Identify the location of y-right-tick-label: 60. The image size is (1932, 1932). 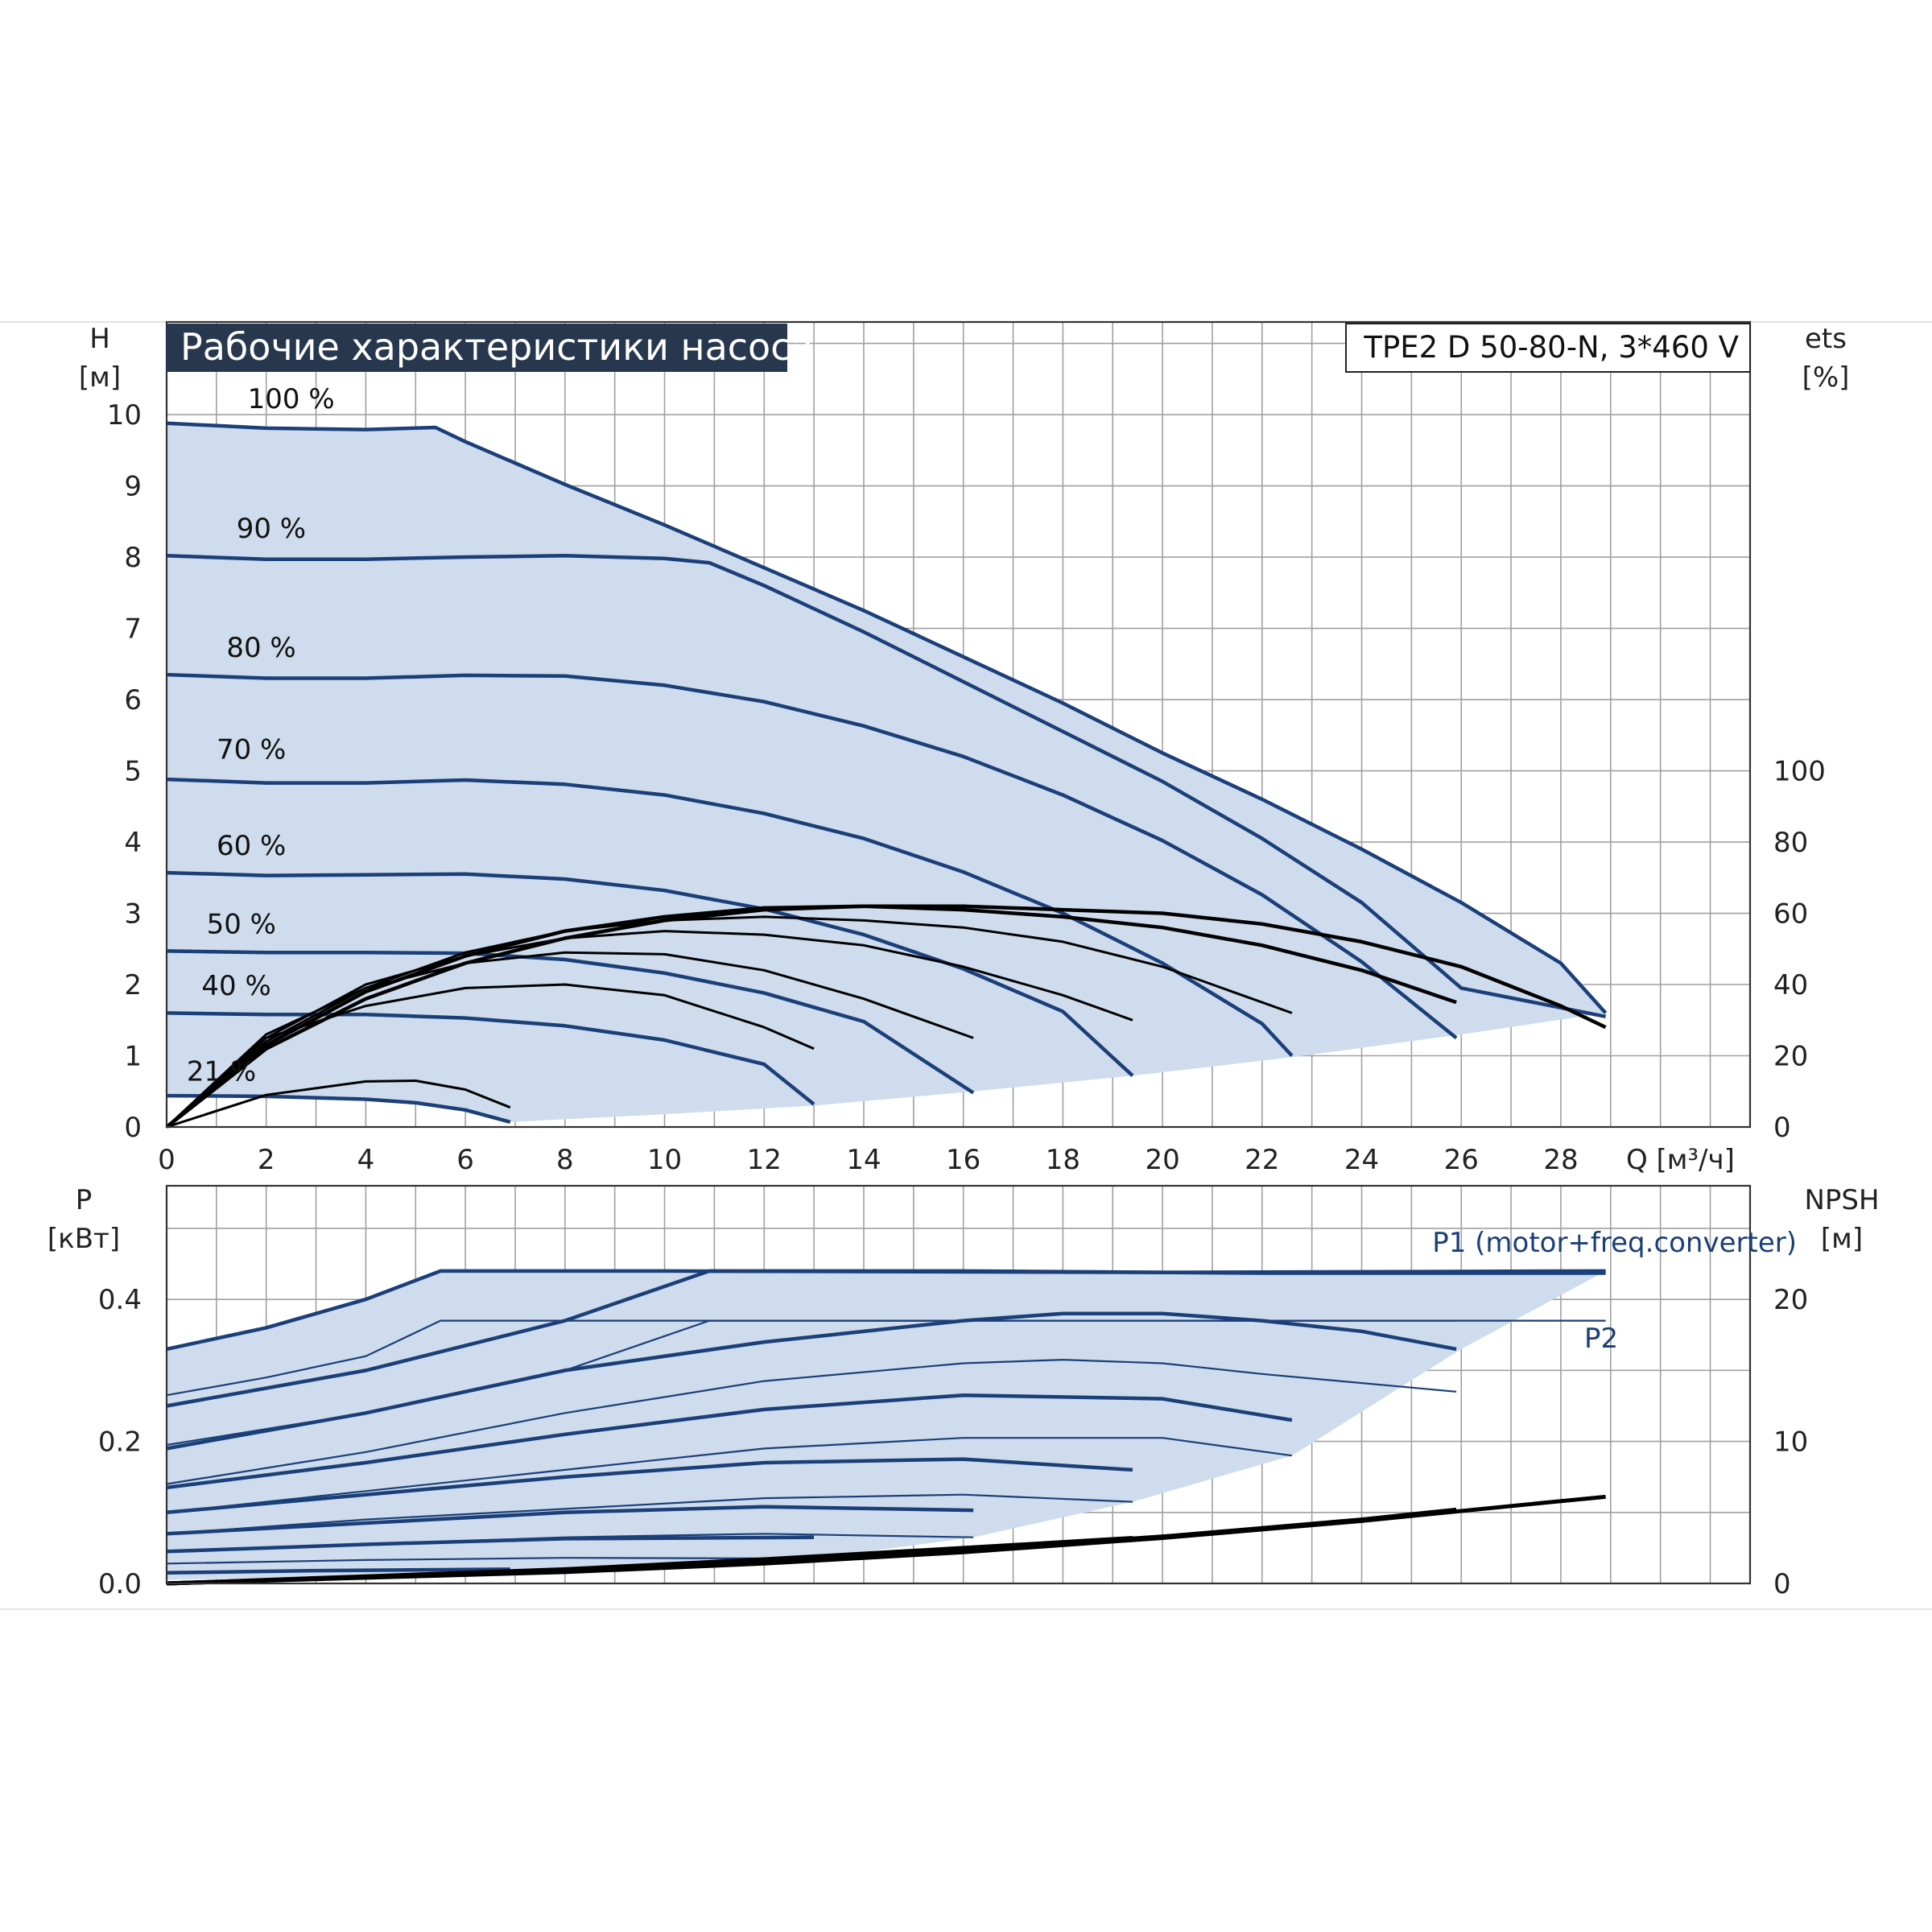
(1790, 914).